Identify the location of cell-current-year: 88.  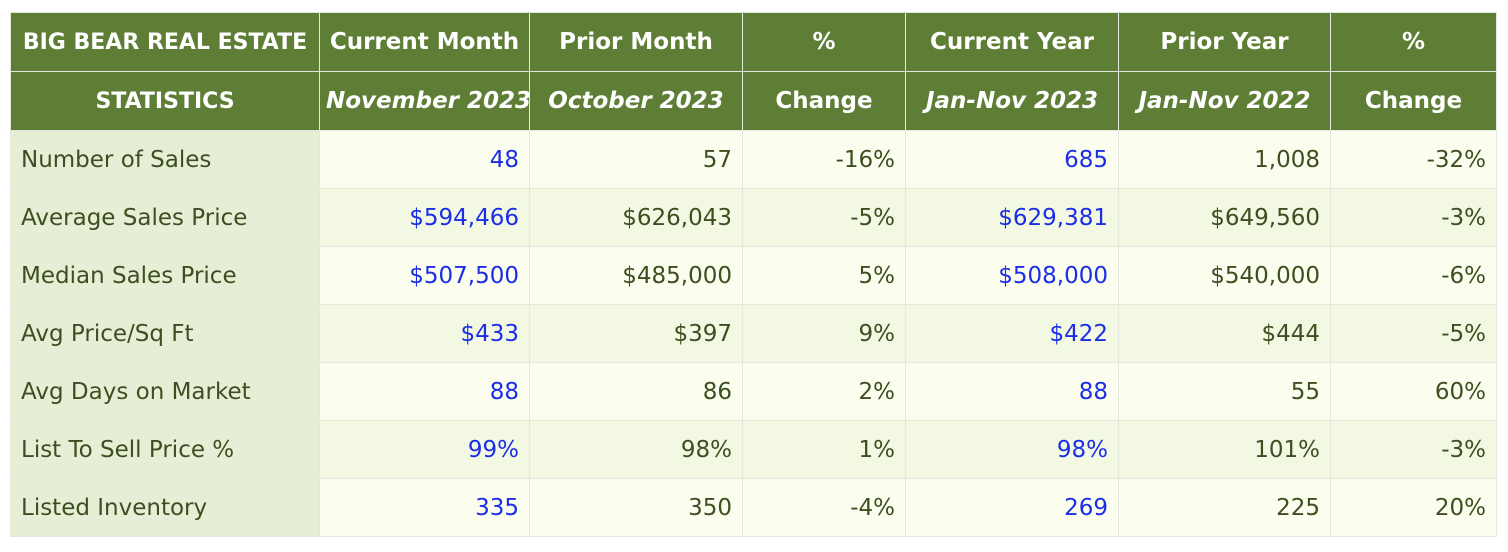
(1012, 391).